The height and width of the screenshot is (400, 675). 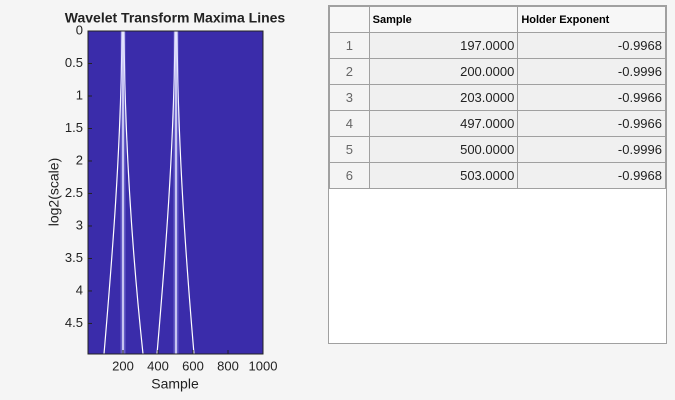 What do you see at coordinates (123, 365) in the screenshot?
I see `x-tick-label: 200` at bounding box center [123, 365].